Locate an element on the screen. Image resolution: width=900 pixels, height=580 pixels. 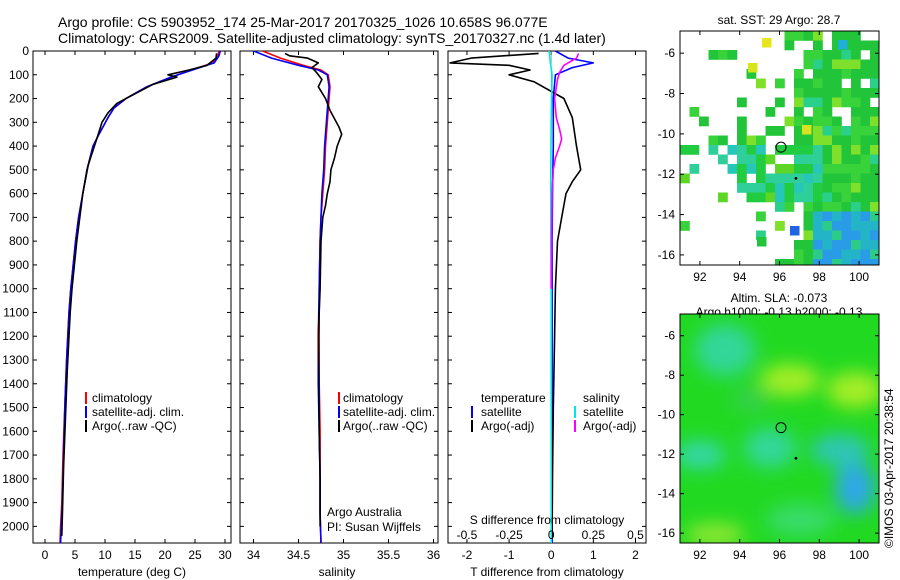
lat-tick-label: -12 is located at coordinates (667, 174).